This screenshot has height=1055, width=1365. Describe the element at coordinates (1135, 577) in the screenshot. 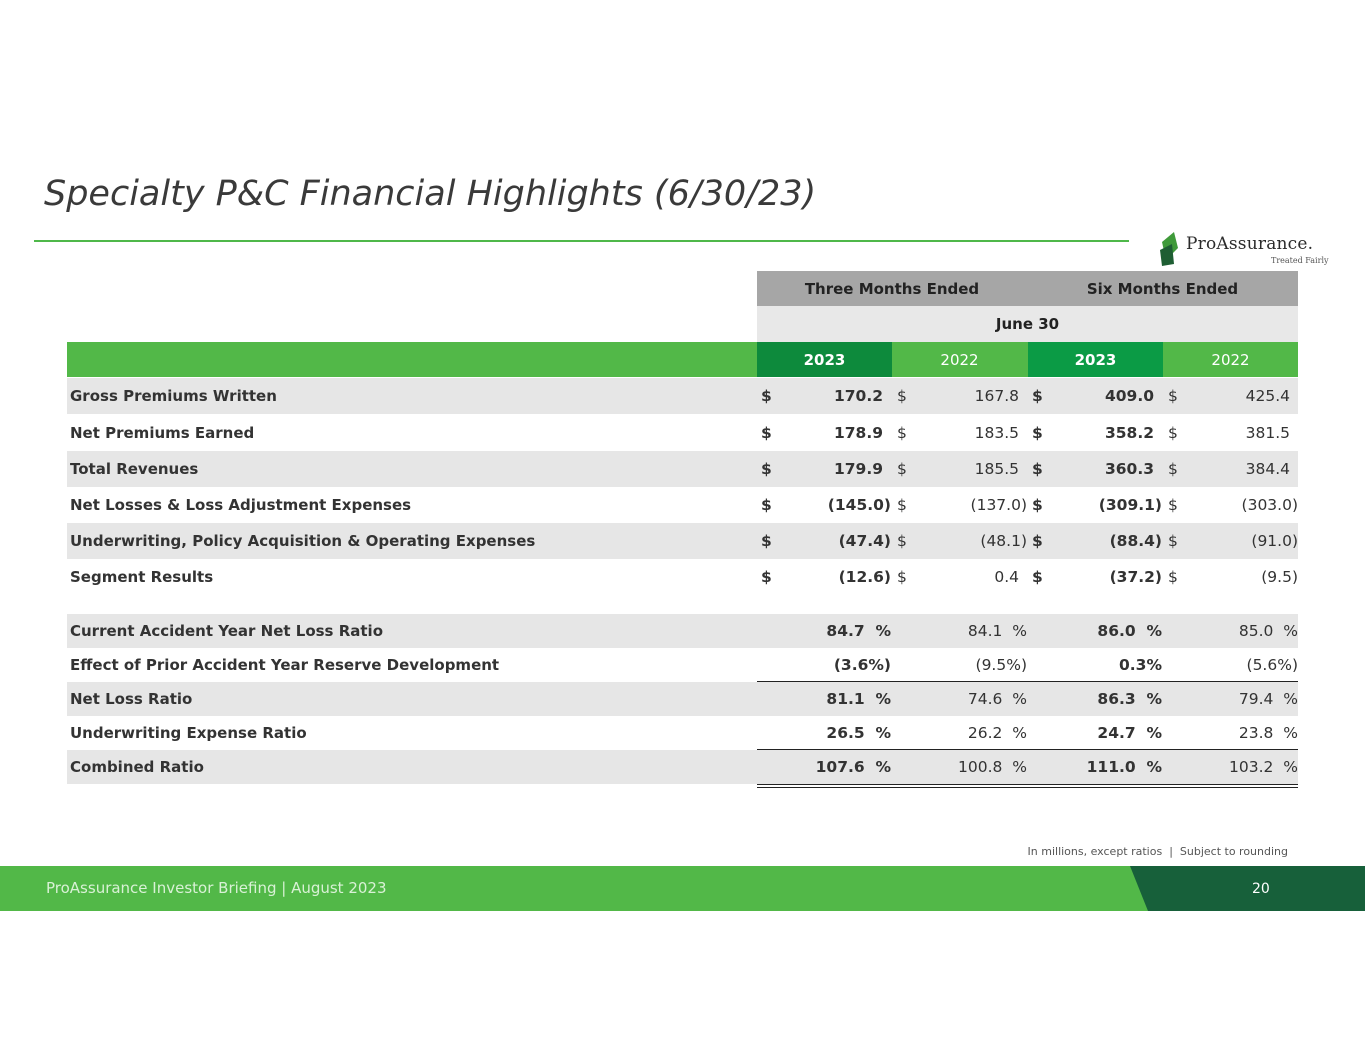

I see `value-cell: (37.2)` at that location.